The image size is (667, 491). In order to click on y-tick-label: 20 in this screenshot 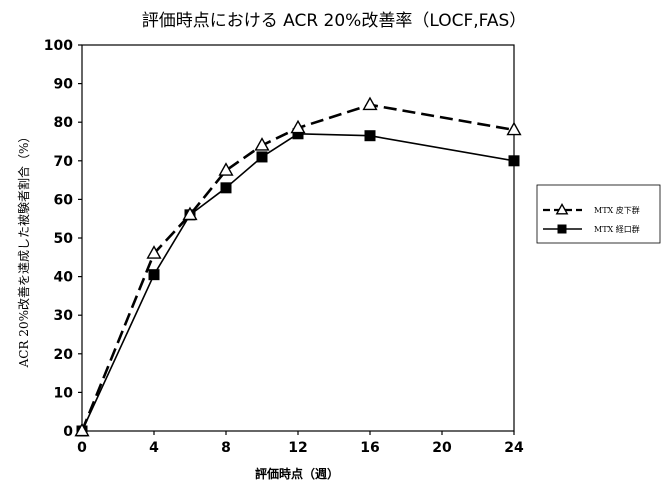, I will do `click(64, 355)`.